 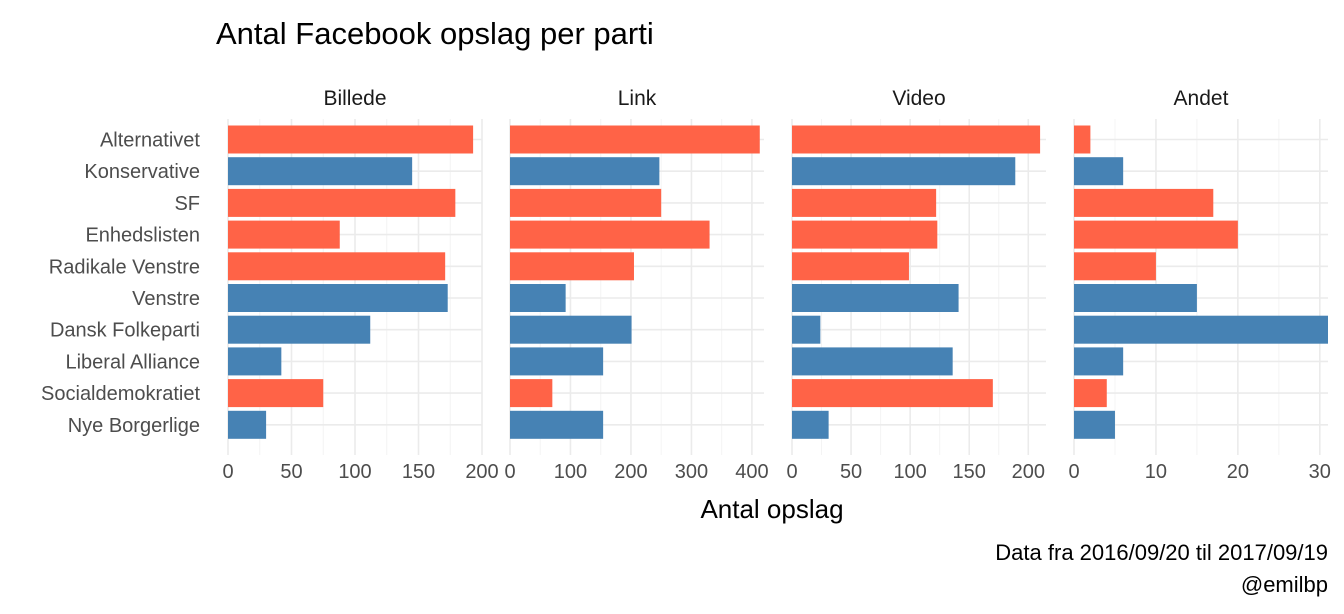 I want to click on facet-panel-andet: Andet 0 10 20 30, so click(x=1199, y=285).